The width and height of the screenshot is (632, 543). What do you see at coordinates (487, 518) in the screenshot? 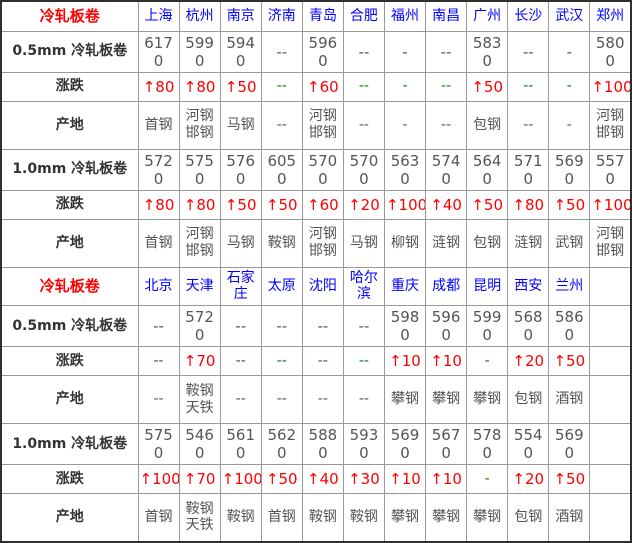
I see `origin-cell: 攀钢` at bounding box center [487, 518].